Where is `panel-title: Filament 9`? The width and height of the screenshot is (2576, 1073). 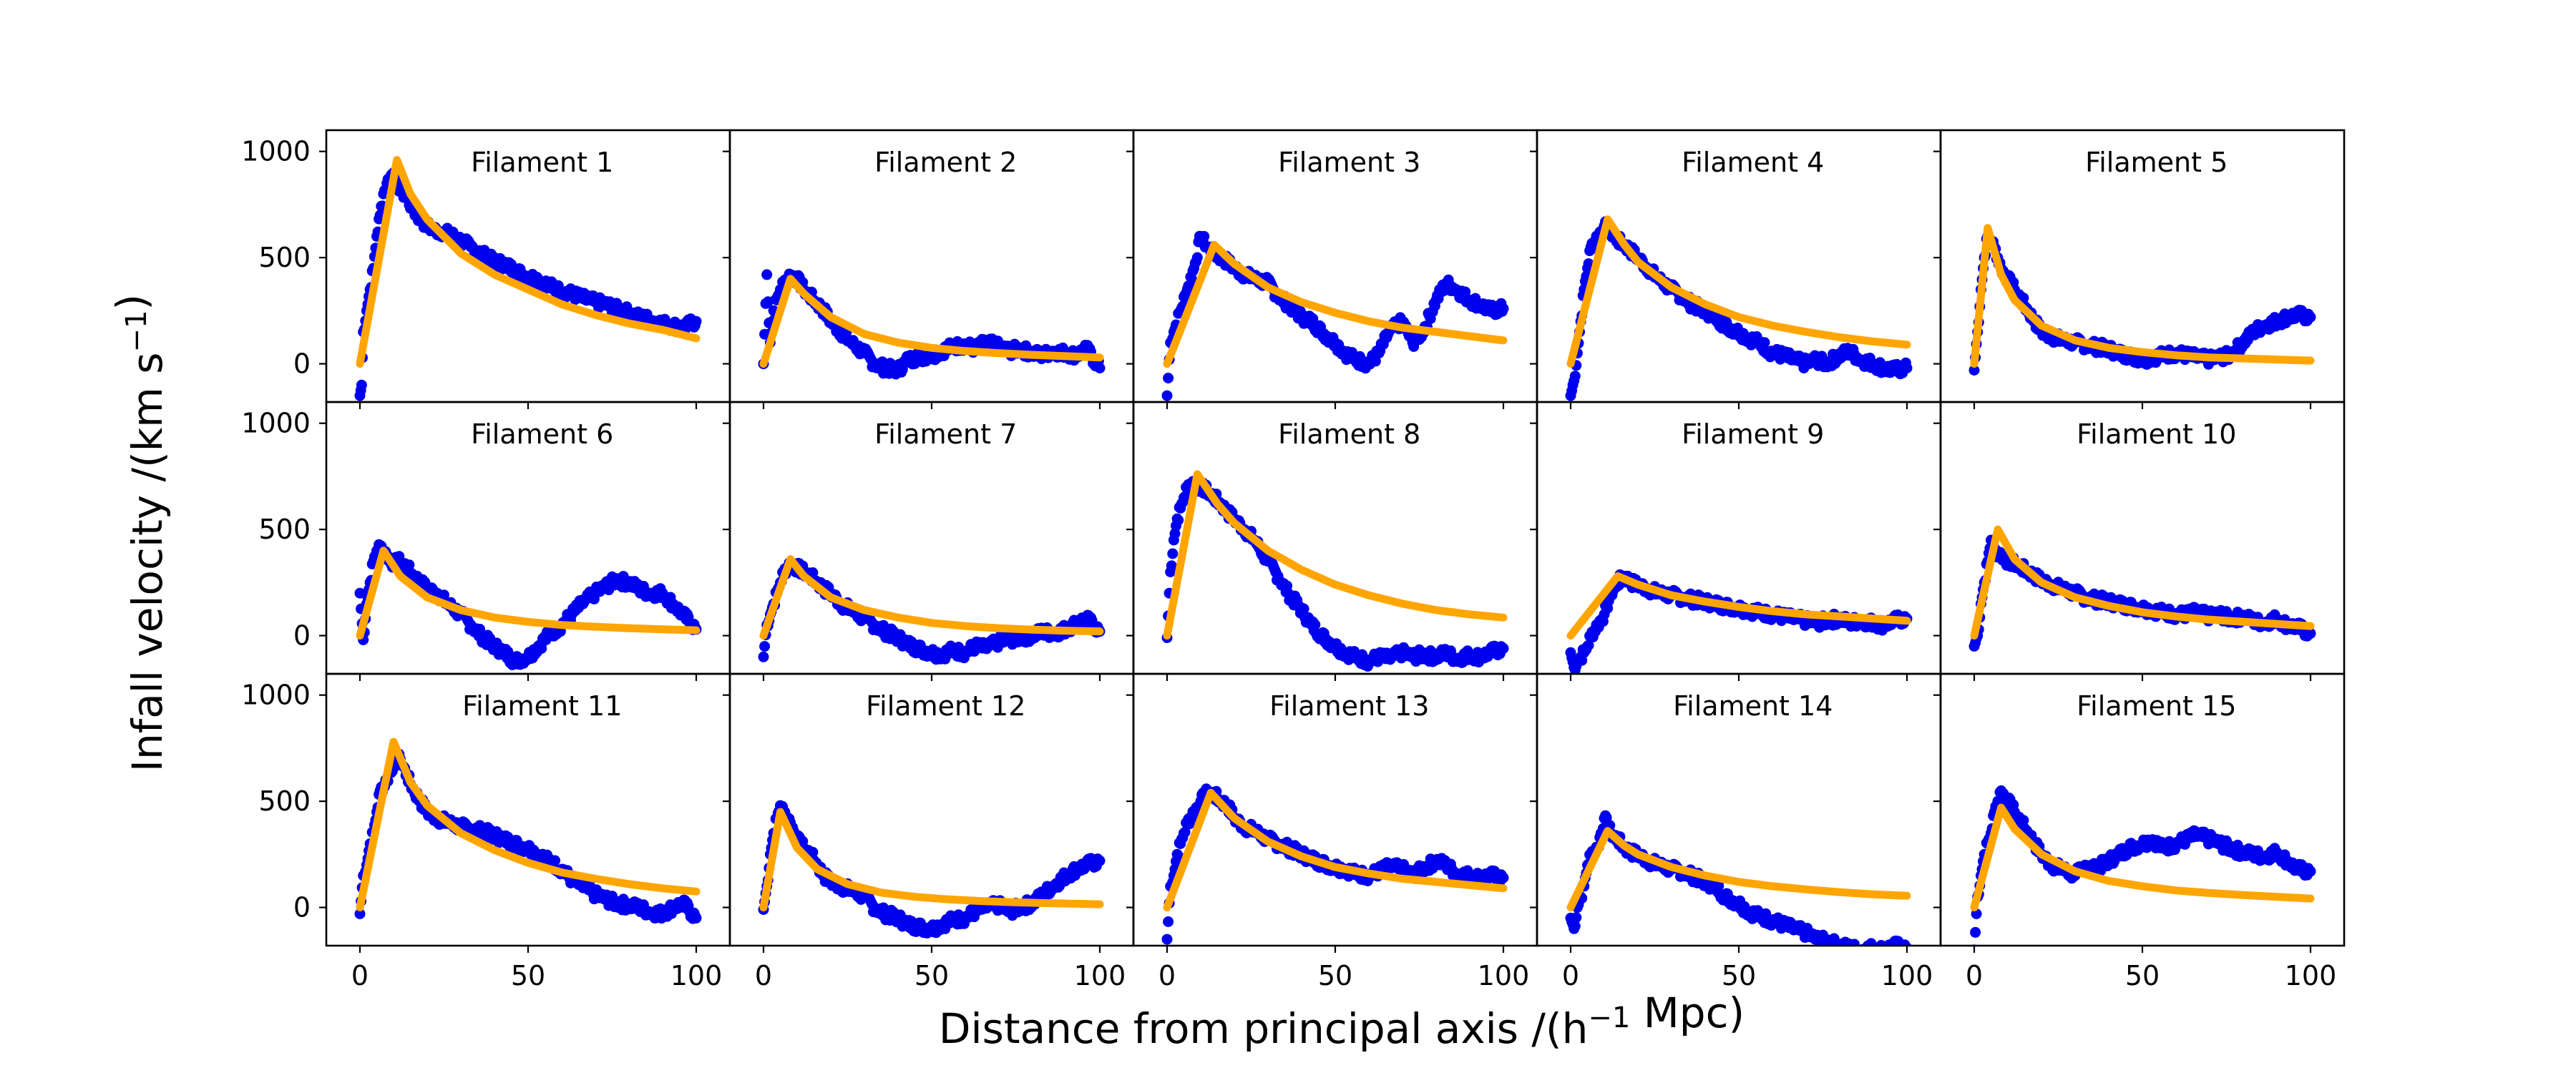 panel-title: Filament 9 is located at coordinates (1753, 434).